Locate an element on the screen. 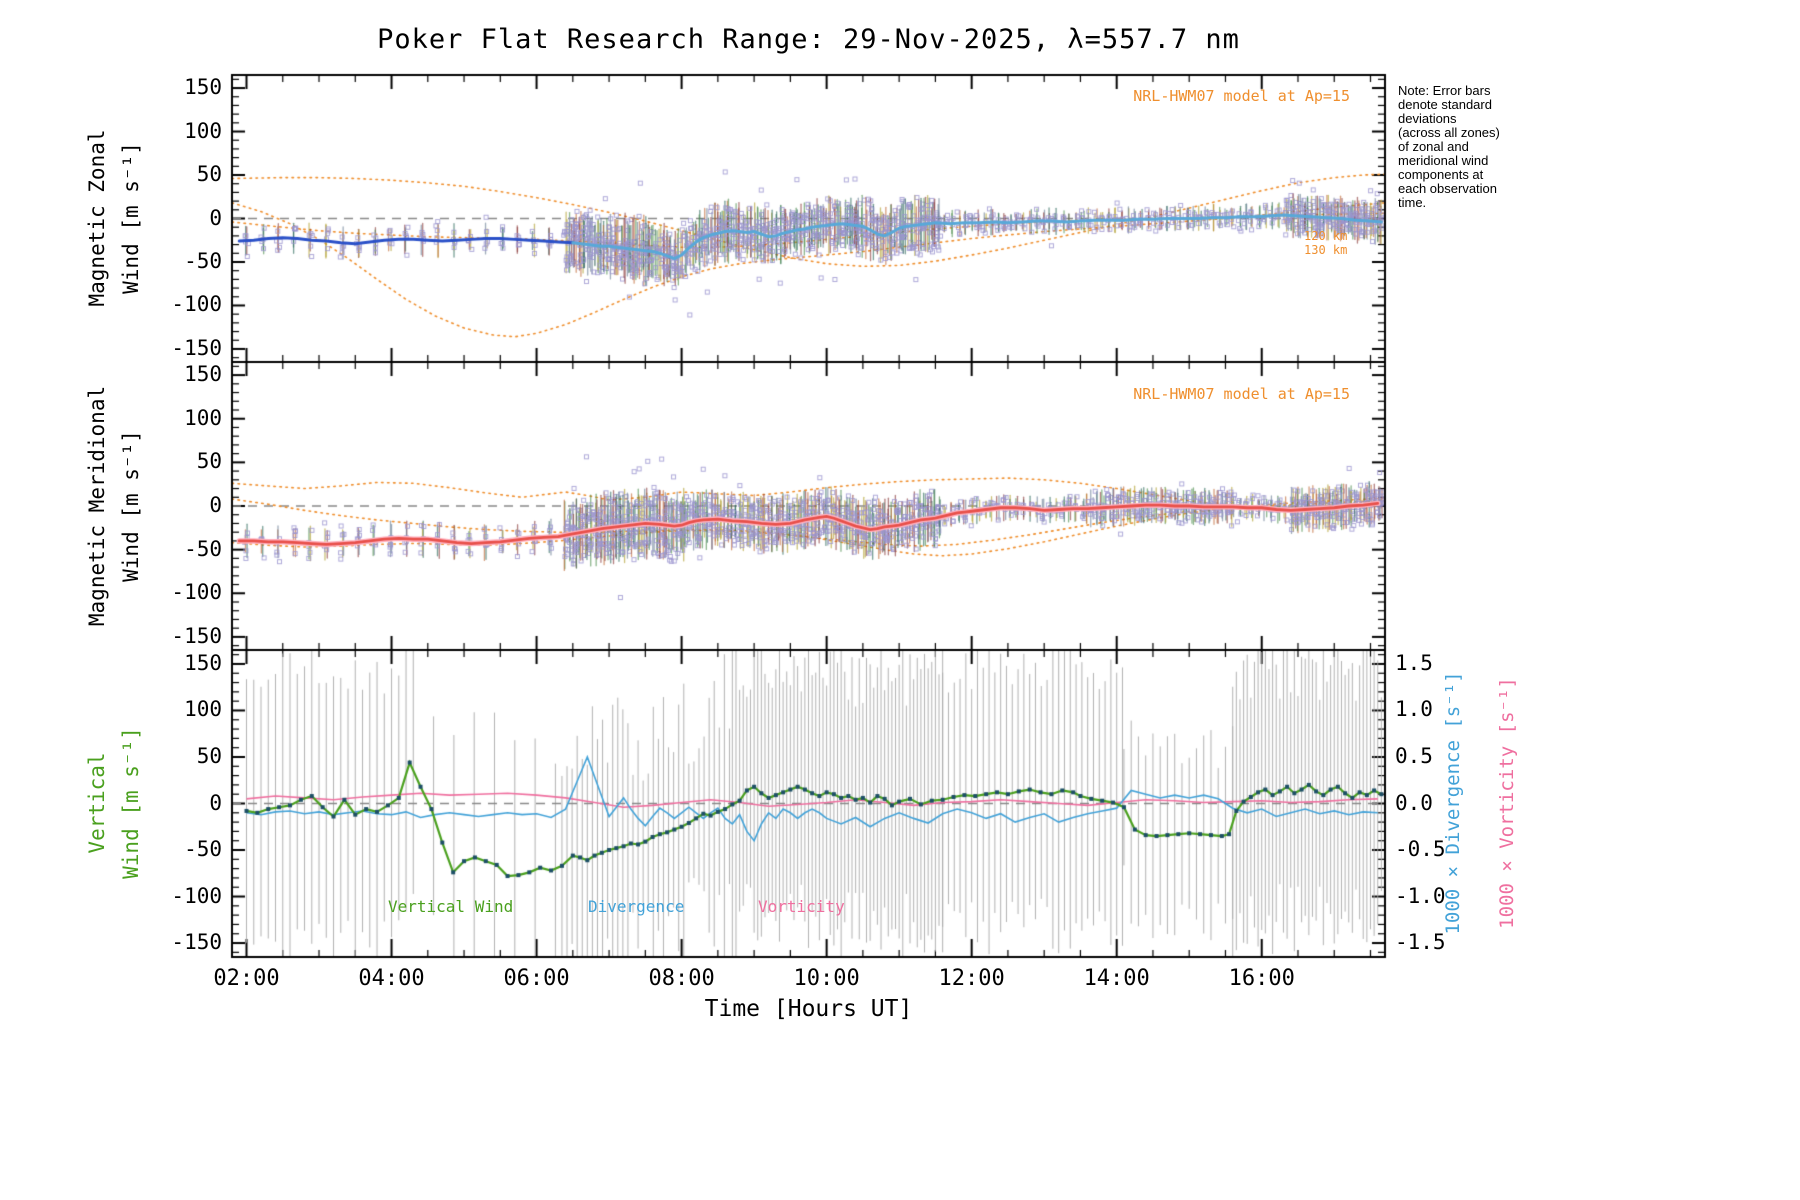 The width and height of the screenshot is (1800, 1200). x-axis-label: Time [Hours UT] is located at coordinates (808, 1009).